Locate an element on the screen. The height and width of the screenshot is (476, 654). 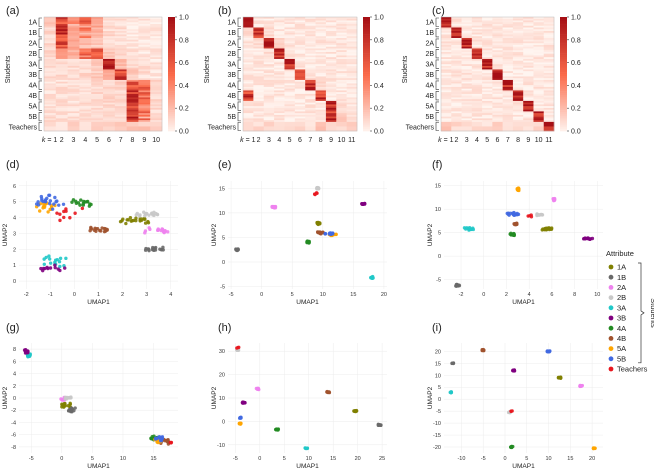
x-tick-label: 3 is located at coordinates (146, 295).